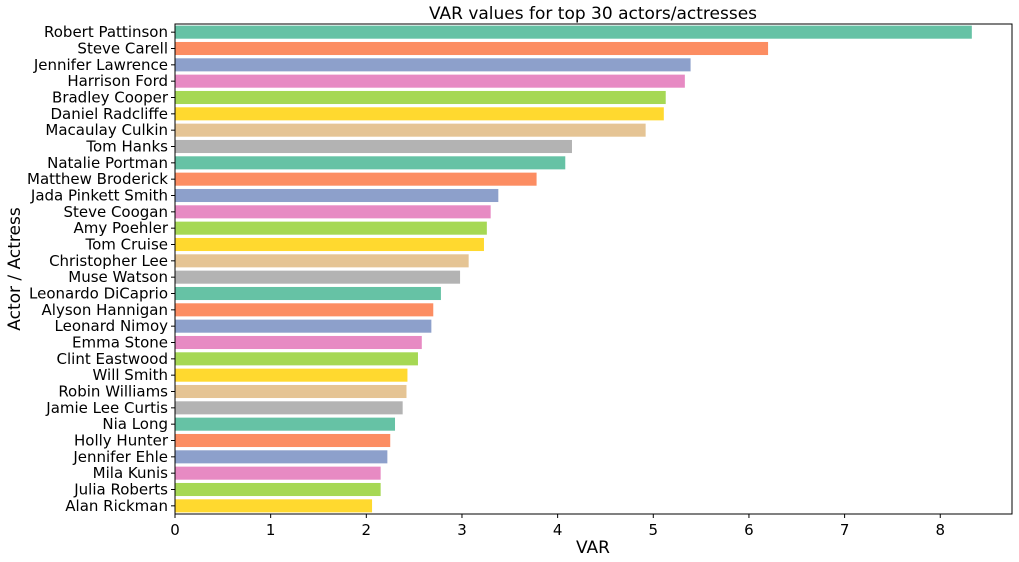 This screenshot has width=1019, height=562. What do you see at coordinates (593, 14) in the screenshot?
I see `chart-title: VAR values for top 30 actors/actresses` at bounding box center [593, 14].